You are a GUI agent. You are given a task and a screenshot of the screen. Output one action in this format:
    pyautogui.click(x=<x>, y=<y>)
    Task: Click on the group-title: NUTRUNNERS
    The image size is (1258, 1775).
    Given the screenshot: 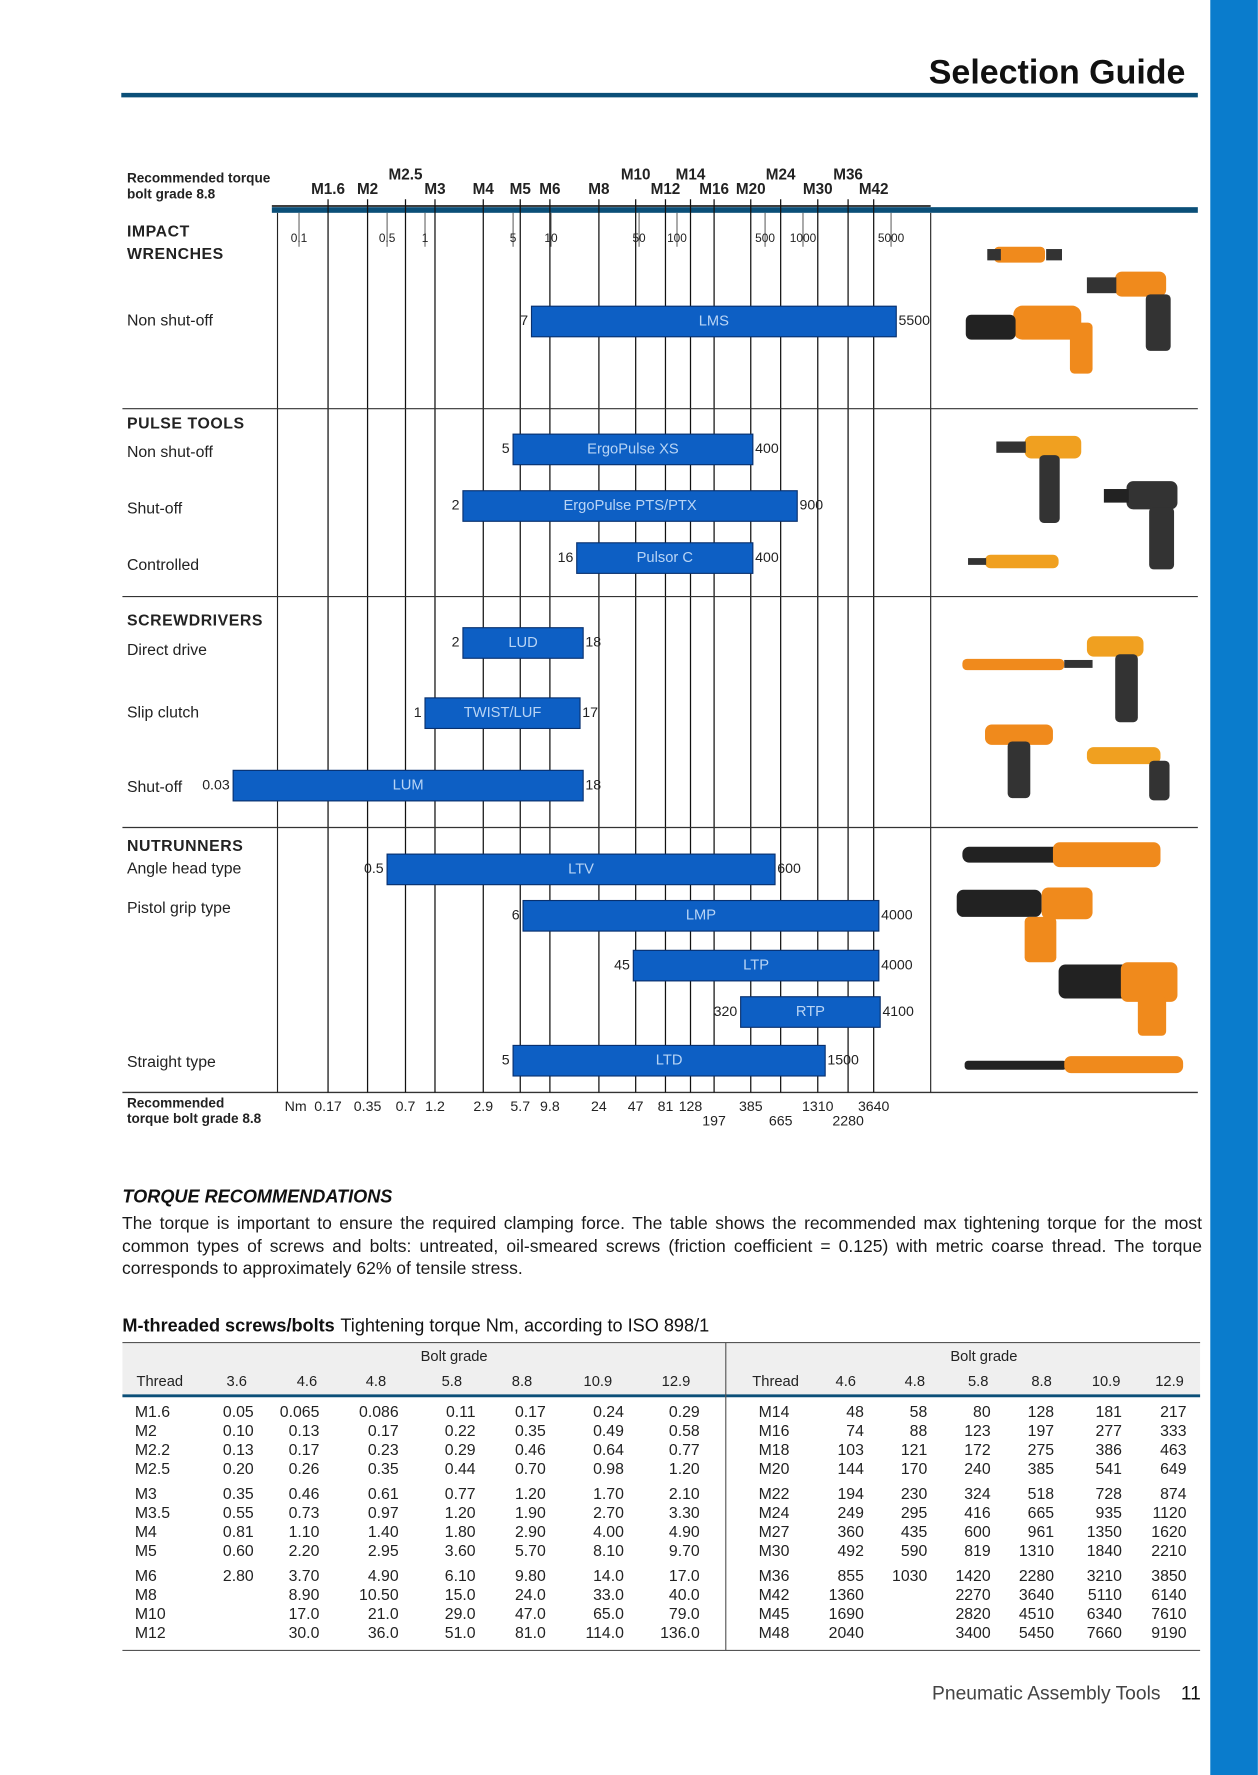 What is the action you would take?
    pyautogui.click(x=185, y=846)
    